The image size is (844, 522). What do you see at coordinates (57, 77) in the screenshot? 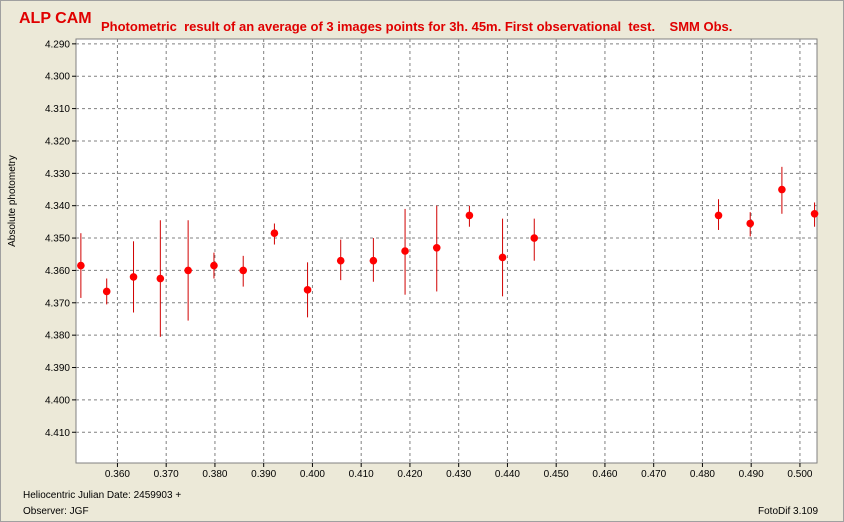
I see `y-tick-label: 4.300` at bounding box center [57, 77].